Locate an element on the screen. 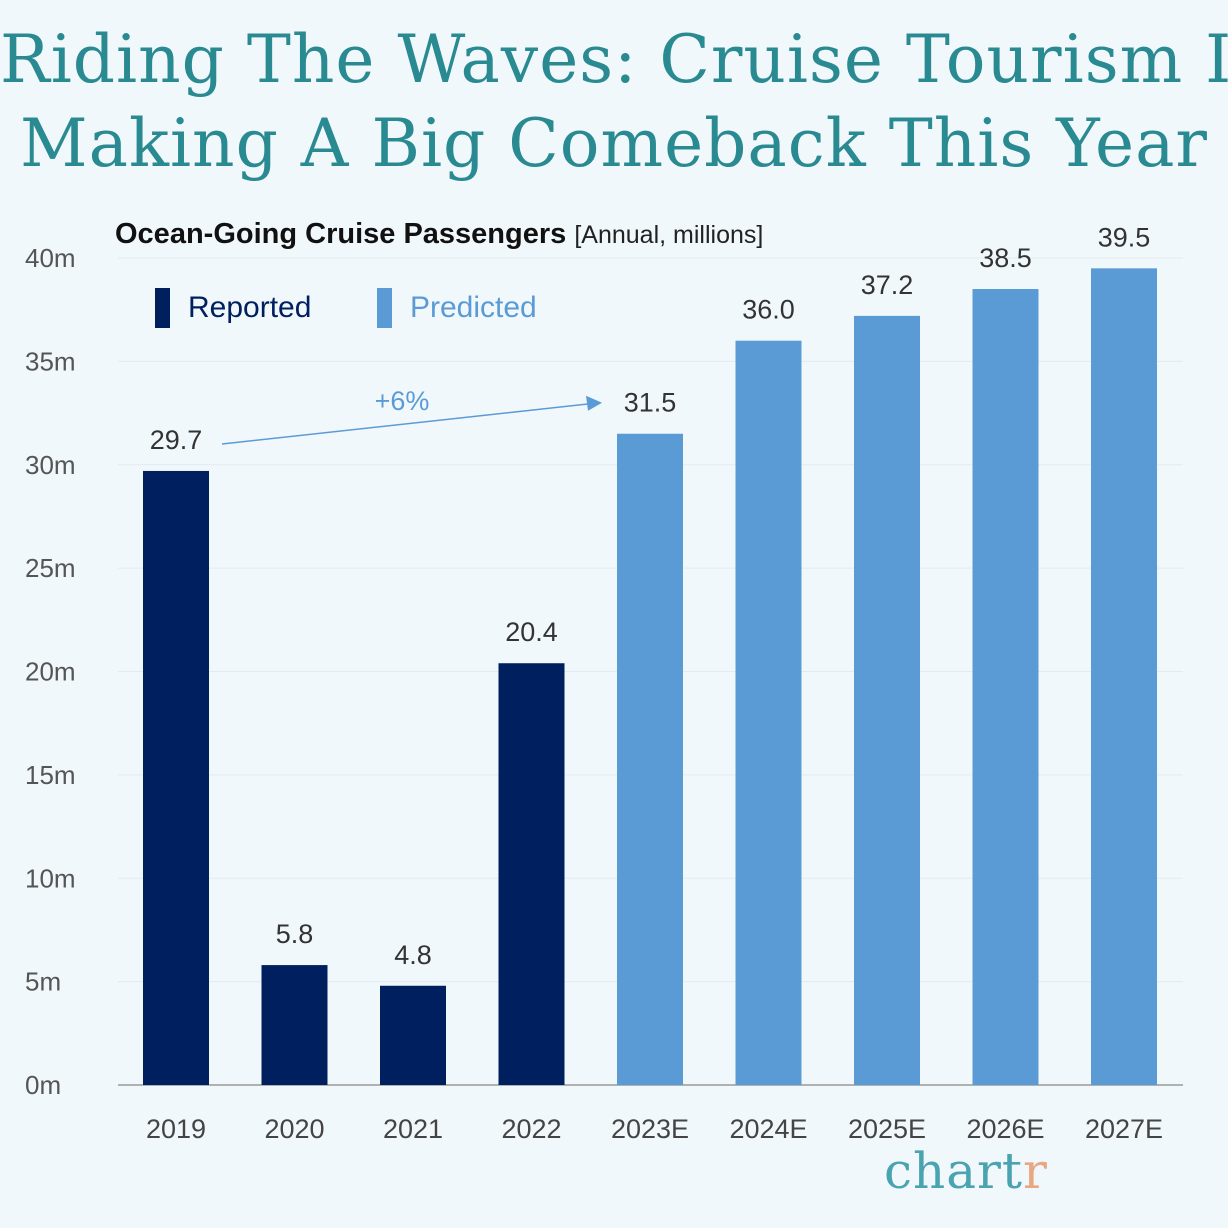 This screenshot has width=1228, height=1228. y-tick-label: 25m is located at coordinates (50, 568).